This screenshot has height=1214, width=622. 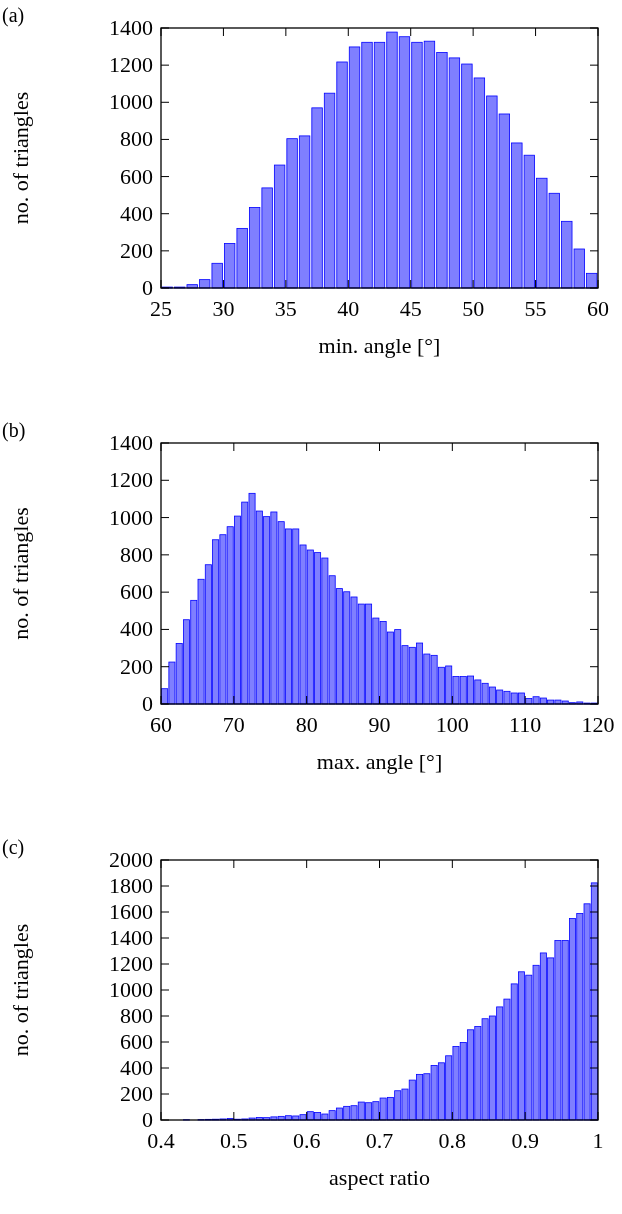 I want to click on x-tick-label: 30, so click(x=223, y=308).